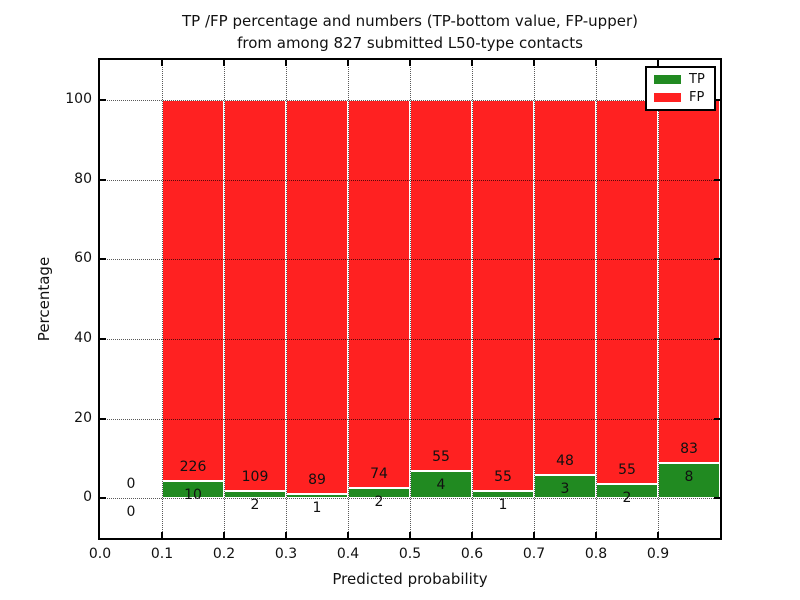 The height and width of the screenshot is (600, 800). I want to click on tp-count-label: 8, so click(689, 477).